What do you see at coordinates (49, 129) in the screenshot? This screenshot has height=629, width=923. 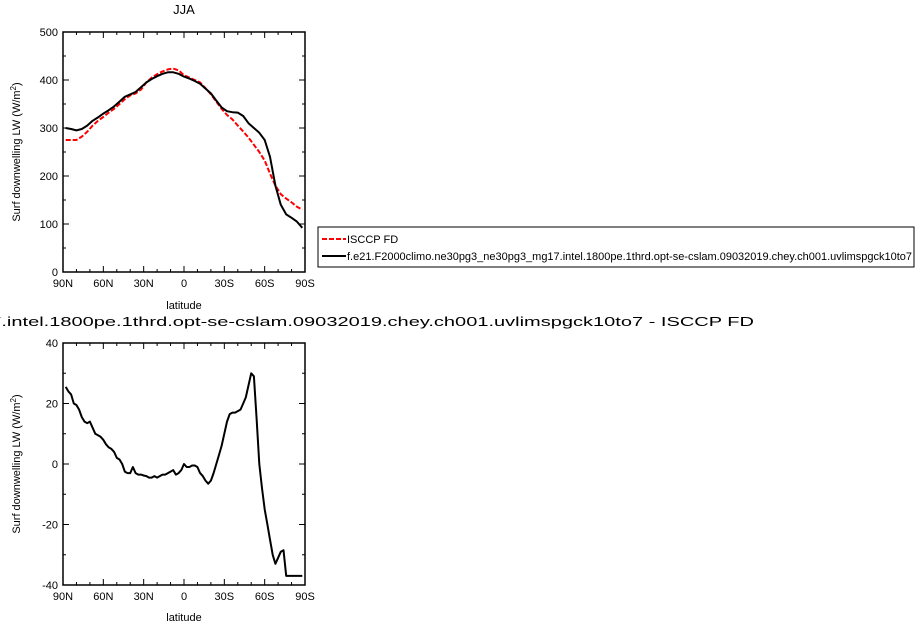 I see `top-y-tick-label: 300` at bounding box center [49, 129].